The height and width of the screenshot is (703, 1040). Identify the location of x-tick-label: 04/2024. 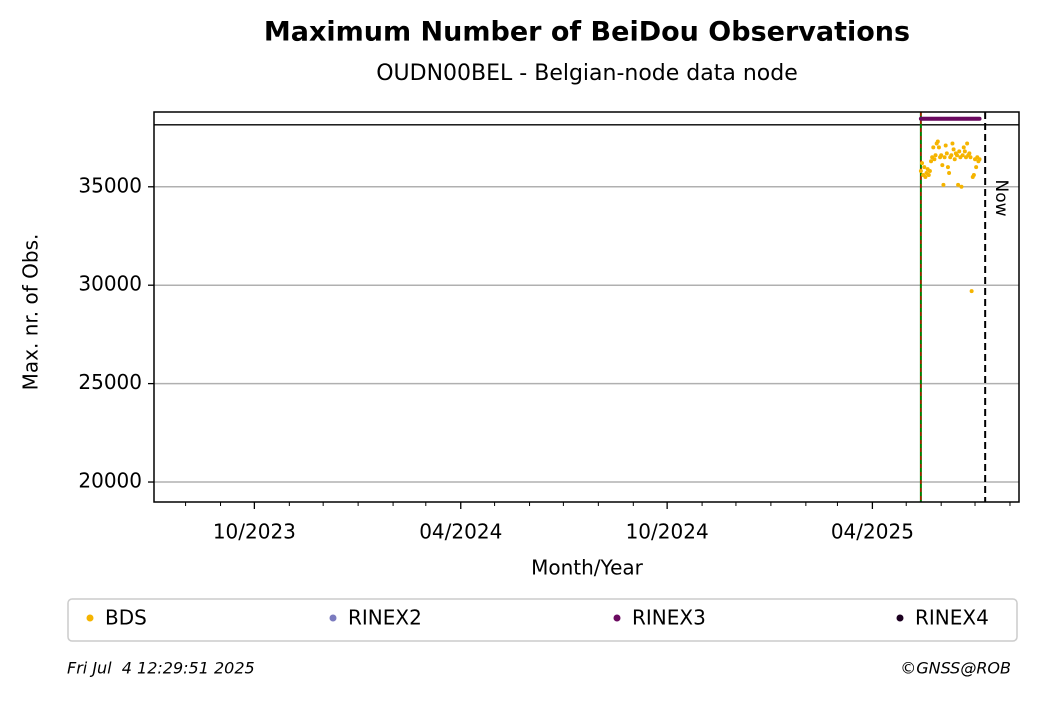
(460, 532).